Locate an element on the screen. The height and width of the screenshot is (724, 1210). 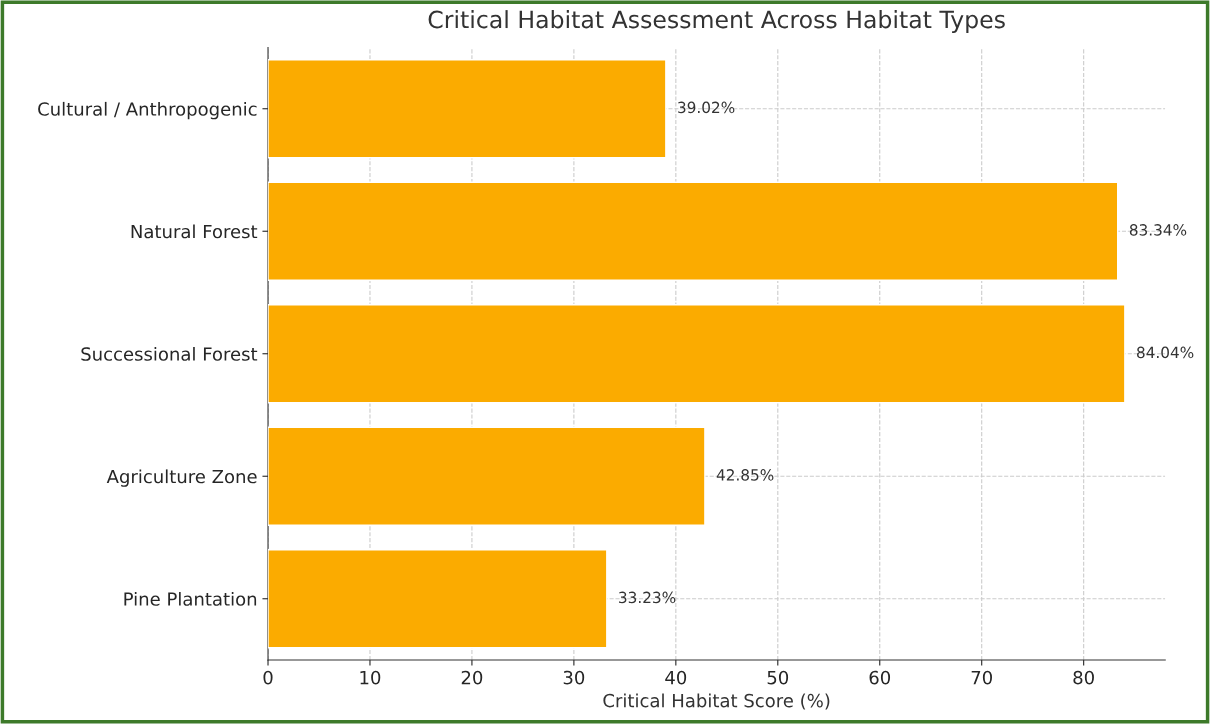
x-tick-label: 80 is located at coordinates (1083, 677).